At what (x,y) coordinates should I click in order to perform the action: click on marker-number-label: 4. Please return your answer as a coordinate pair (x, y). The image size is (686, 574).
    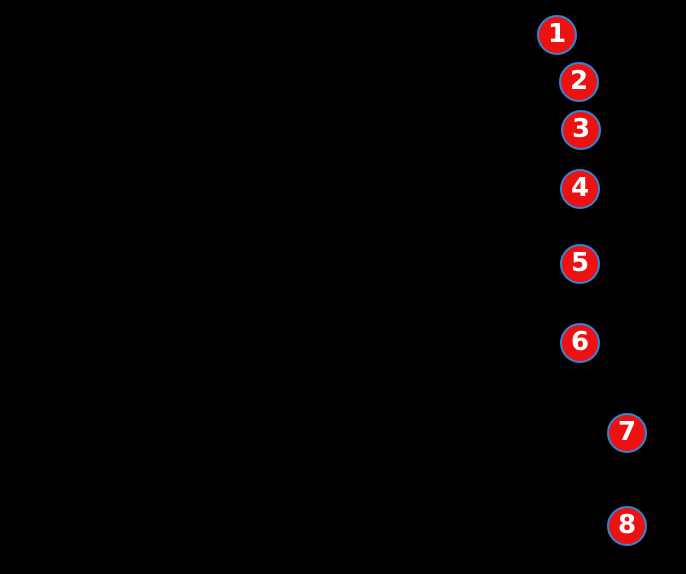
    Looking at the image, I should click on (580, 188).